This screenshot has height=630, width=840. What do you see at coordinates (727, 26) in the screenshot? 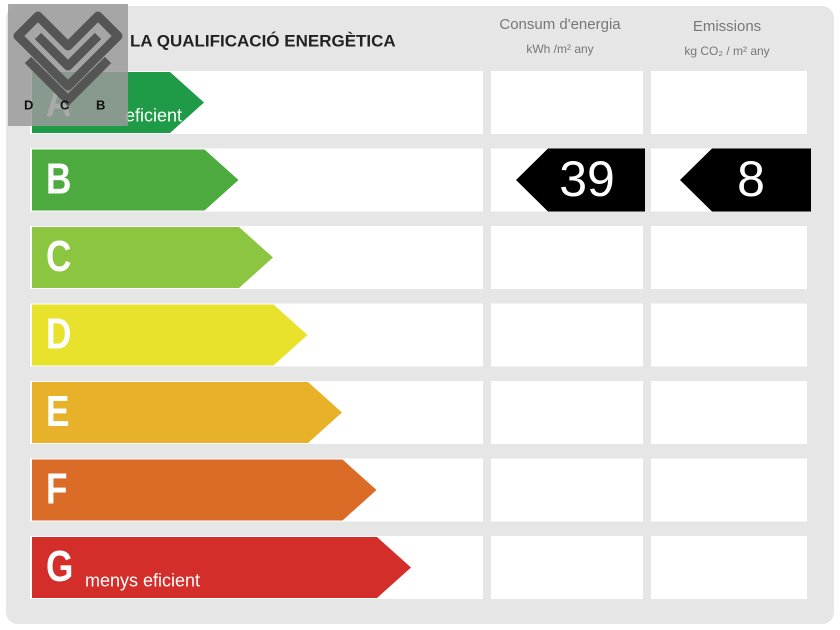
I see `column-title: Emissions` at bounding box center [727, 26].